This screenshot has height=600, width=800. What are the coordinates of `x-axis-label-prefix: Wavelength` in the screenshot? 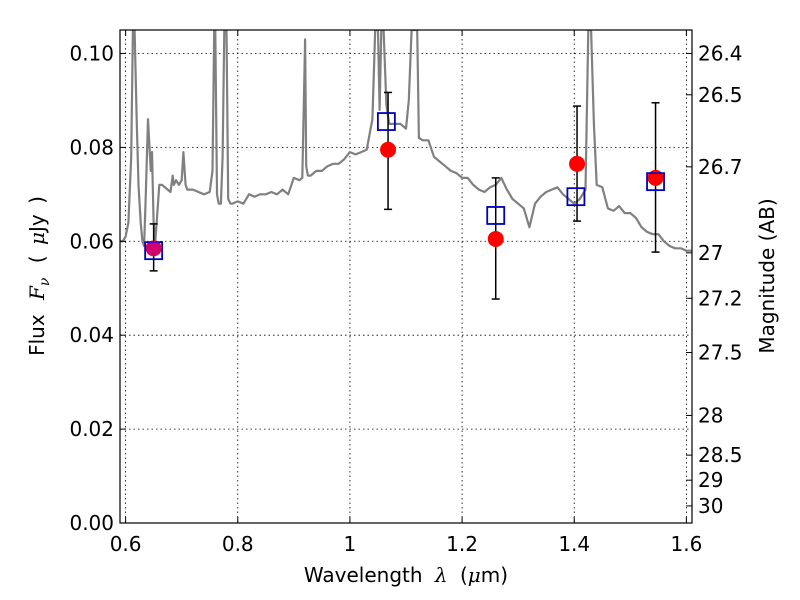 It's located at (363, 575).